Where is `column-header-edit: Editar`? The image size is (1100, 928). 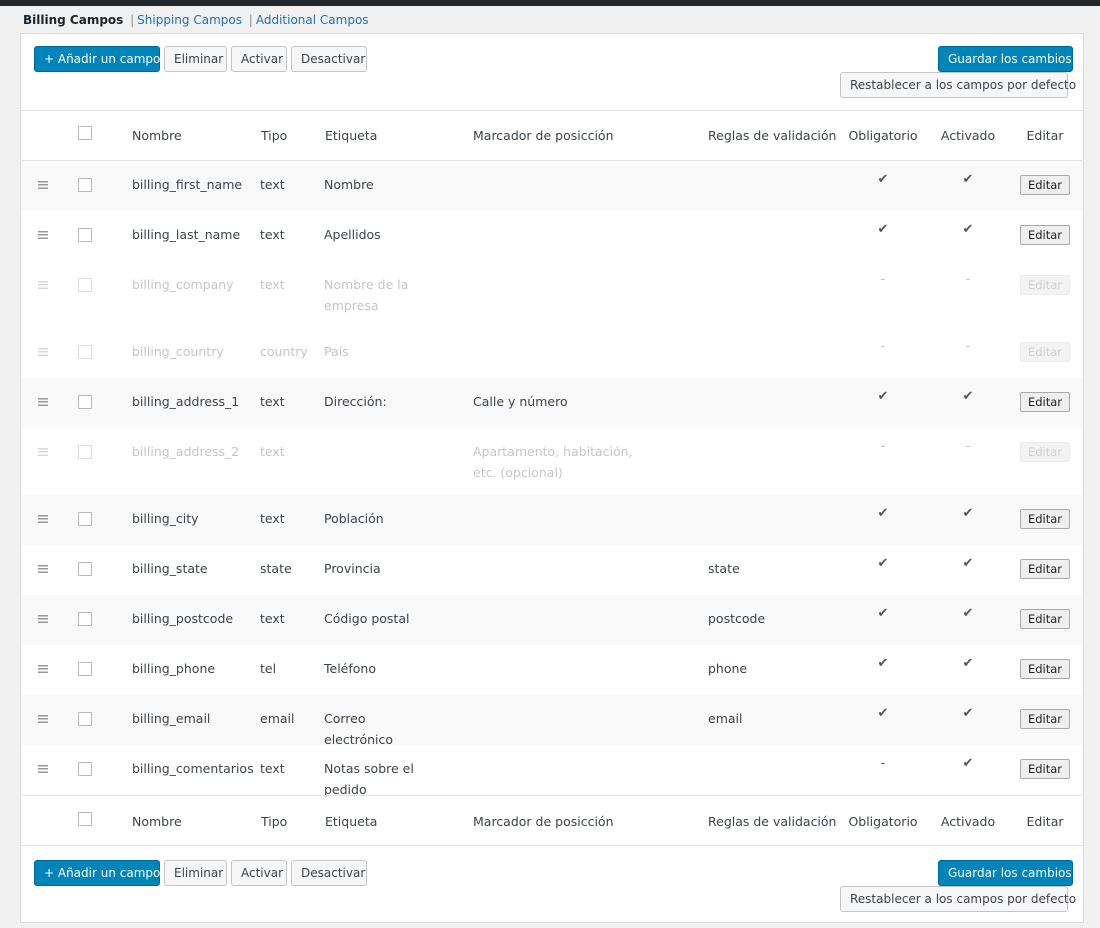
column-header-edit: Editar is located at coordinates (1045, 135).